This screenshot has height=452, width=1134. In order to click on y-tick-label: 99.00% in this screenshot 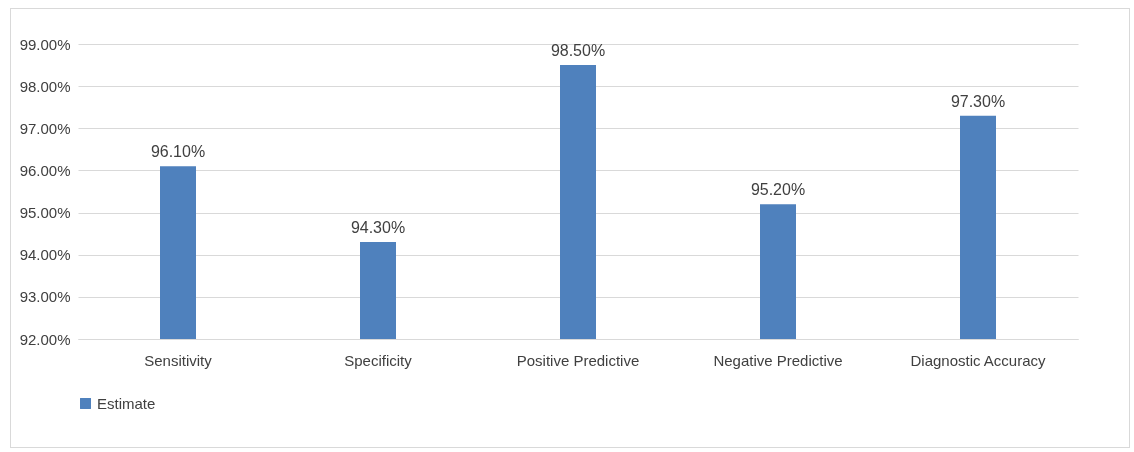, I will do `click(45, 44)`.